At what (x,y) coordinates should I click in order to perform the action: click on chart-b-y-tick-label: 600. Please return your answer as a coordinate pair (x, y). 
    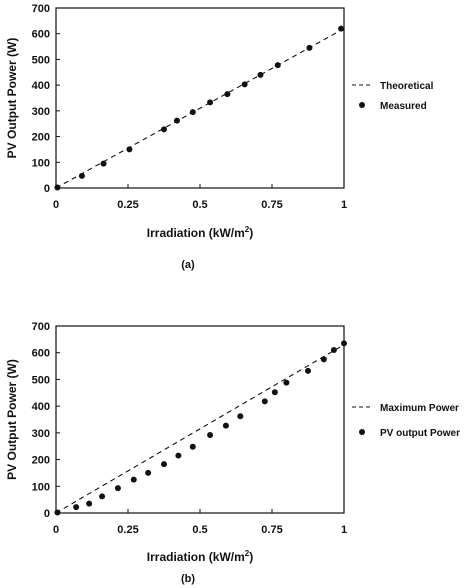
    Looking at the image, I should click on (41, 354).